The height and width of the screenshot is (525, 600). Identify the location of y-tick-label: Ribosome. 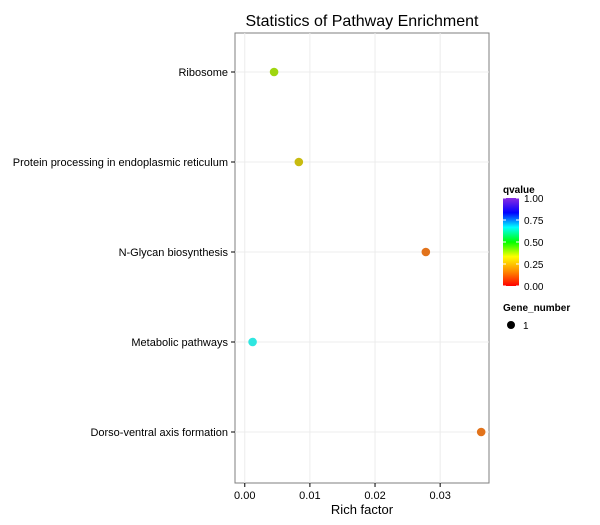
(203, 73).